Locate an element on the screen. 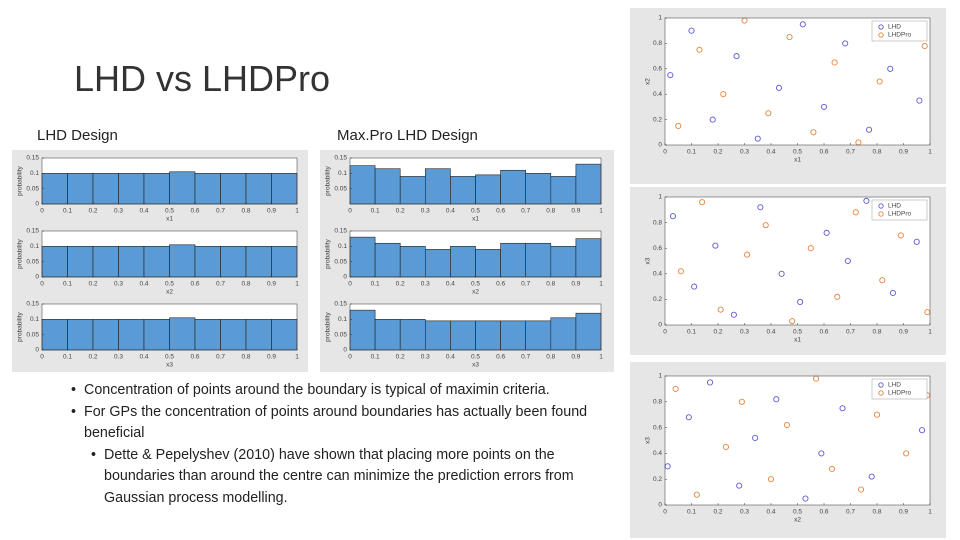  x-axis-label: x1 is located at coordinates (797, 340).